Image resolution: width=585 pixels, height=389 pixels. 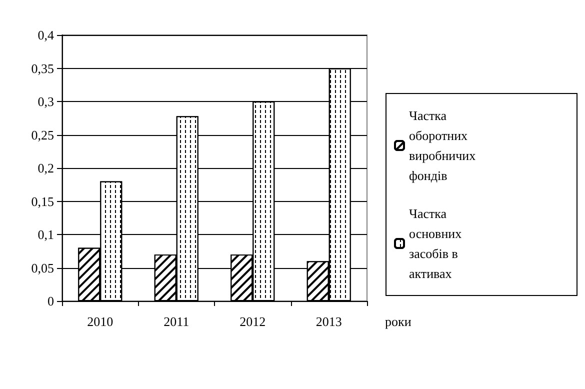 I want to click on legend-label: Частка оборотних виробничих фондів, so click(x=444, y=145).